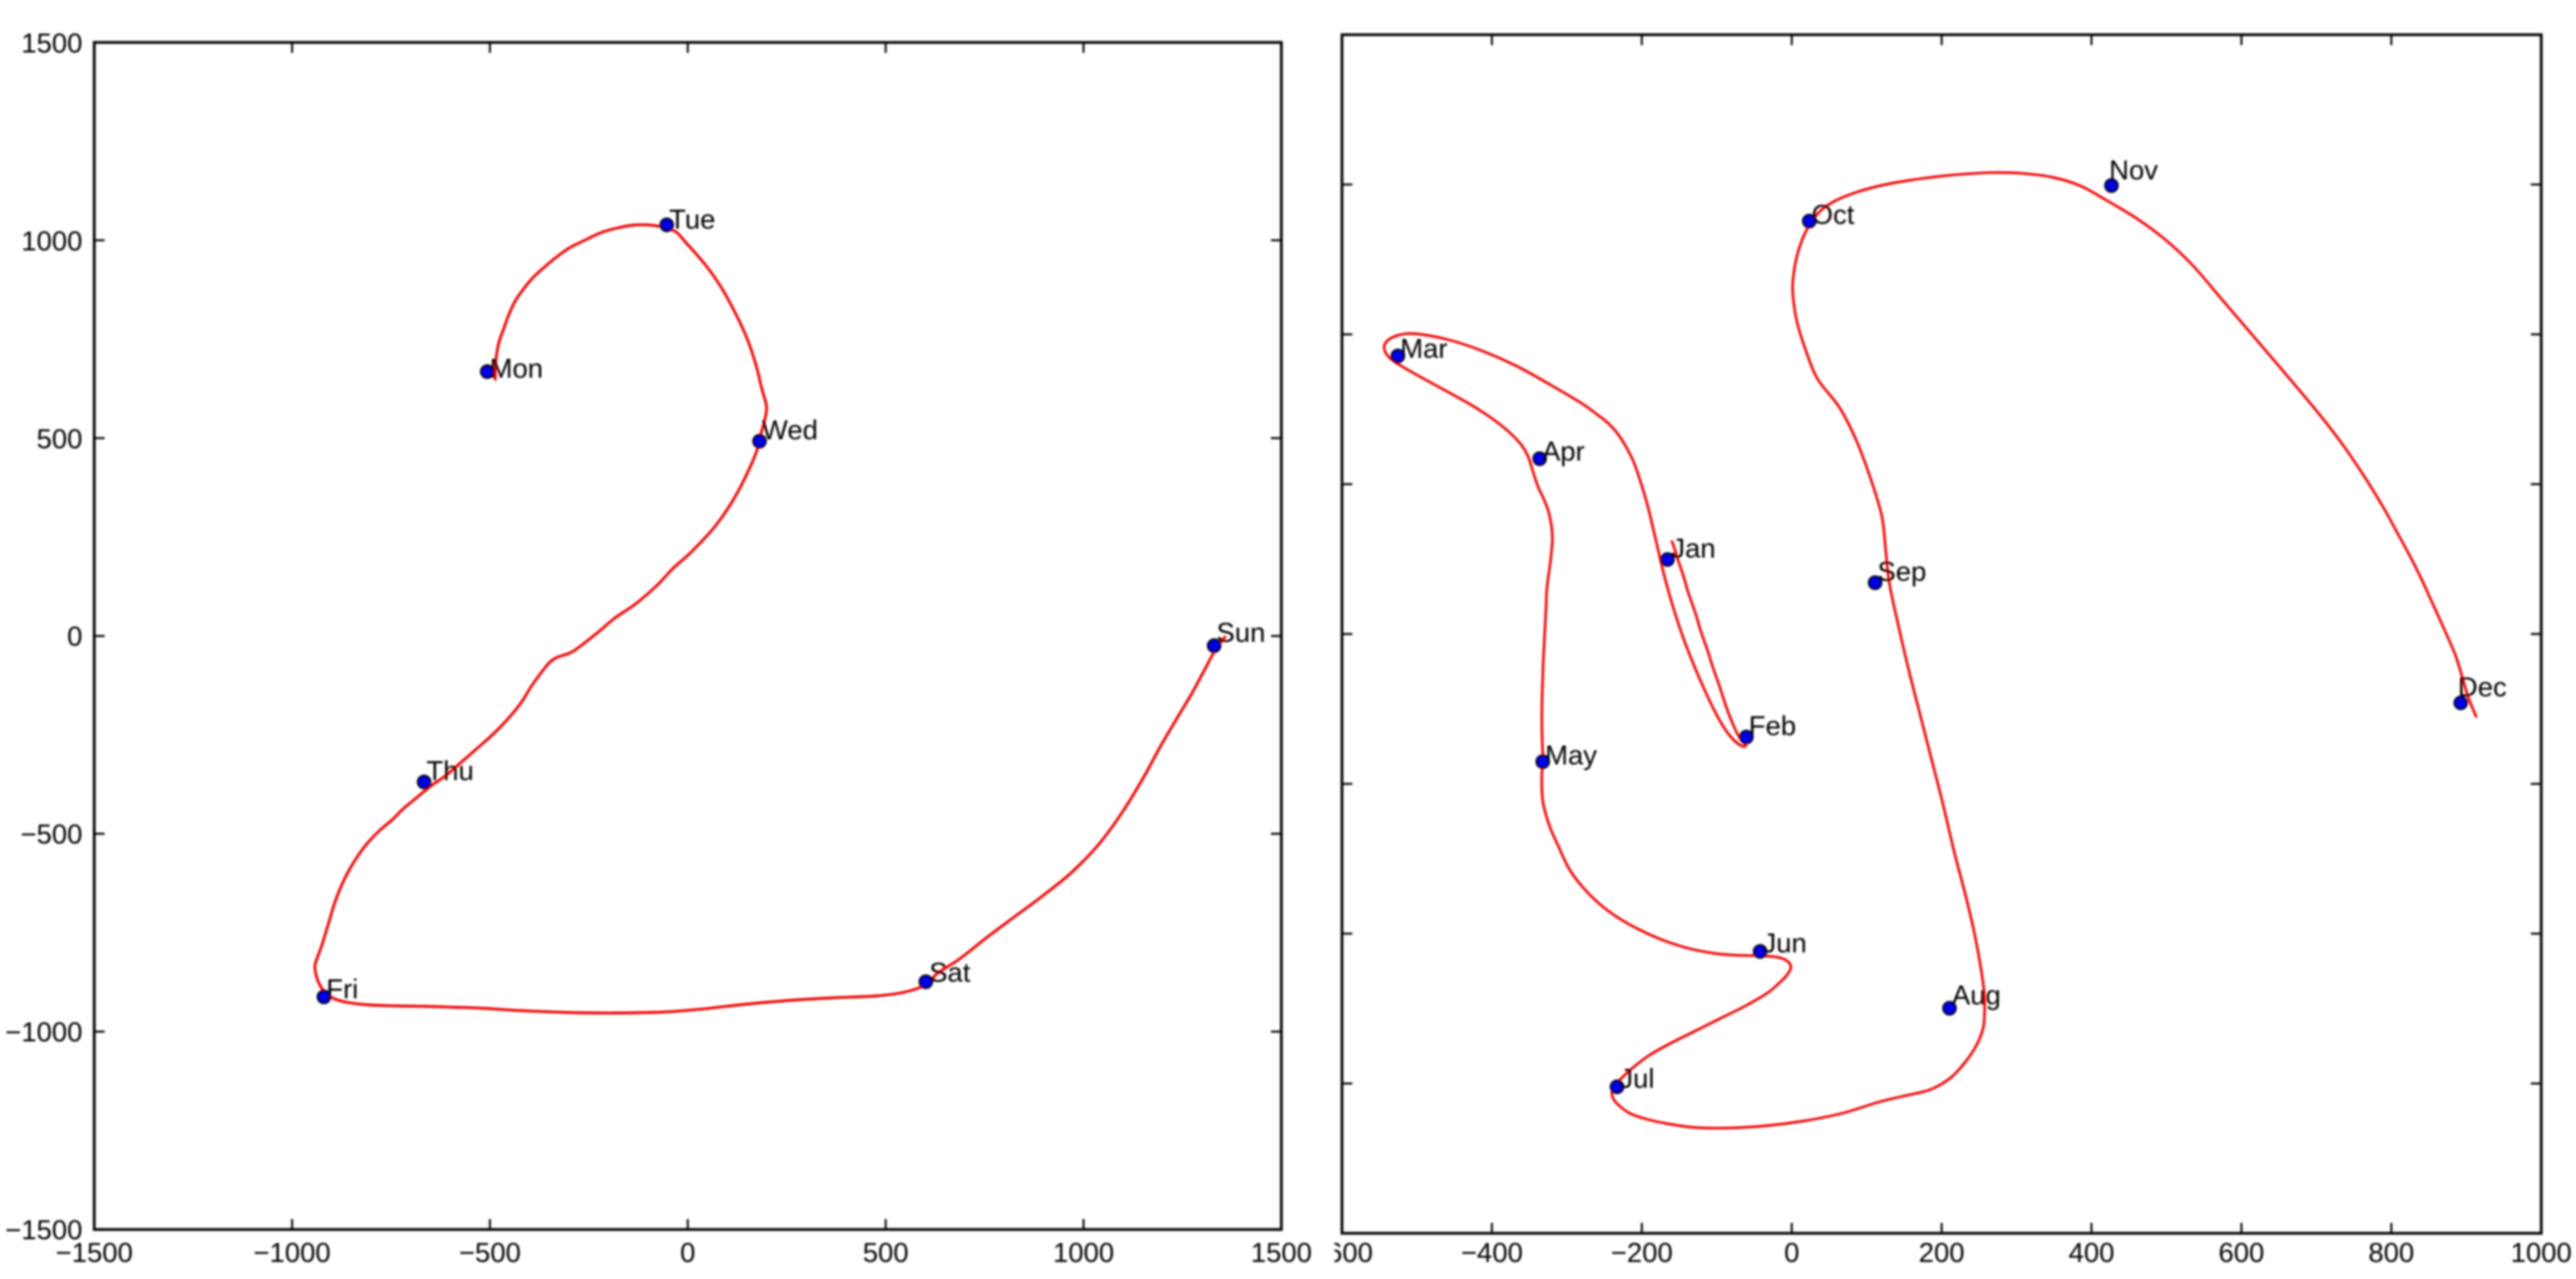  I want to click on svg-text: May, so click(1572, 756).